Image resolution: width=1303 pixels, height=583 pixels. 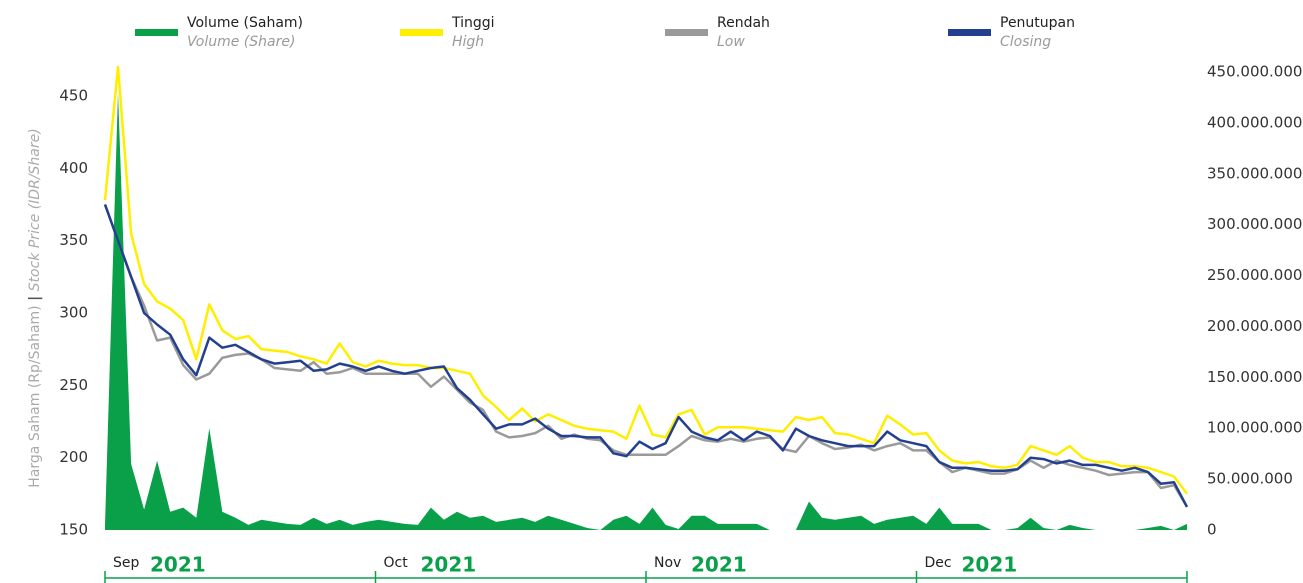 What do you see at coordinates (731, 42) in the screenshot?
I see `legend-name-en: Low` at bounding box center [731, 42].